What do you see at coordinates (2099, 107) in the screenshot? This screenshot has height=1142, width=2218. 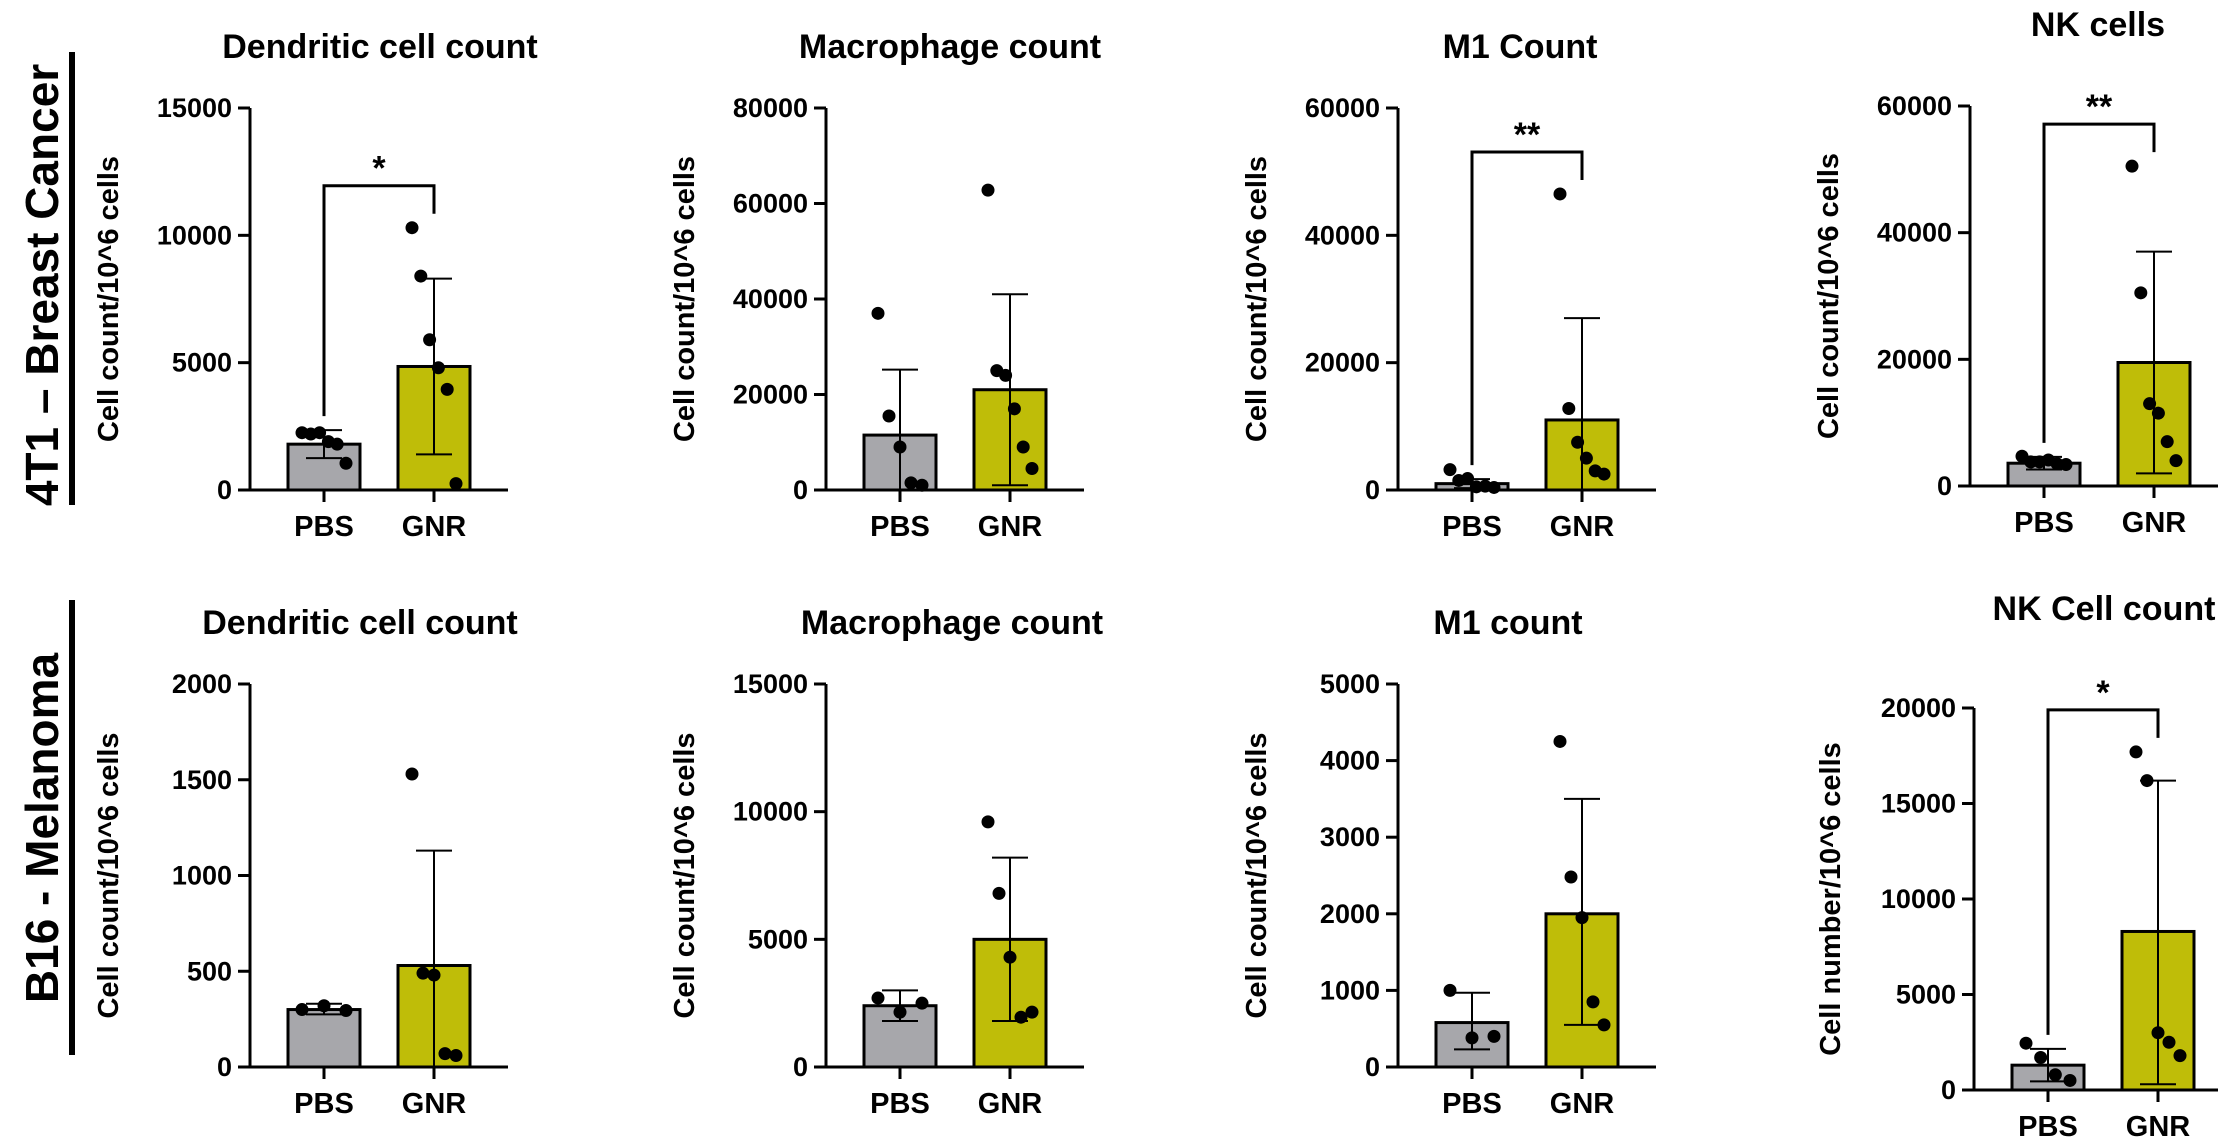 I see `significance-label: **` at bounding box center [2099, 107].